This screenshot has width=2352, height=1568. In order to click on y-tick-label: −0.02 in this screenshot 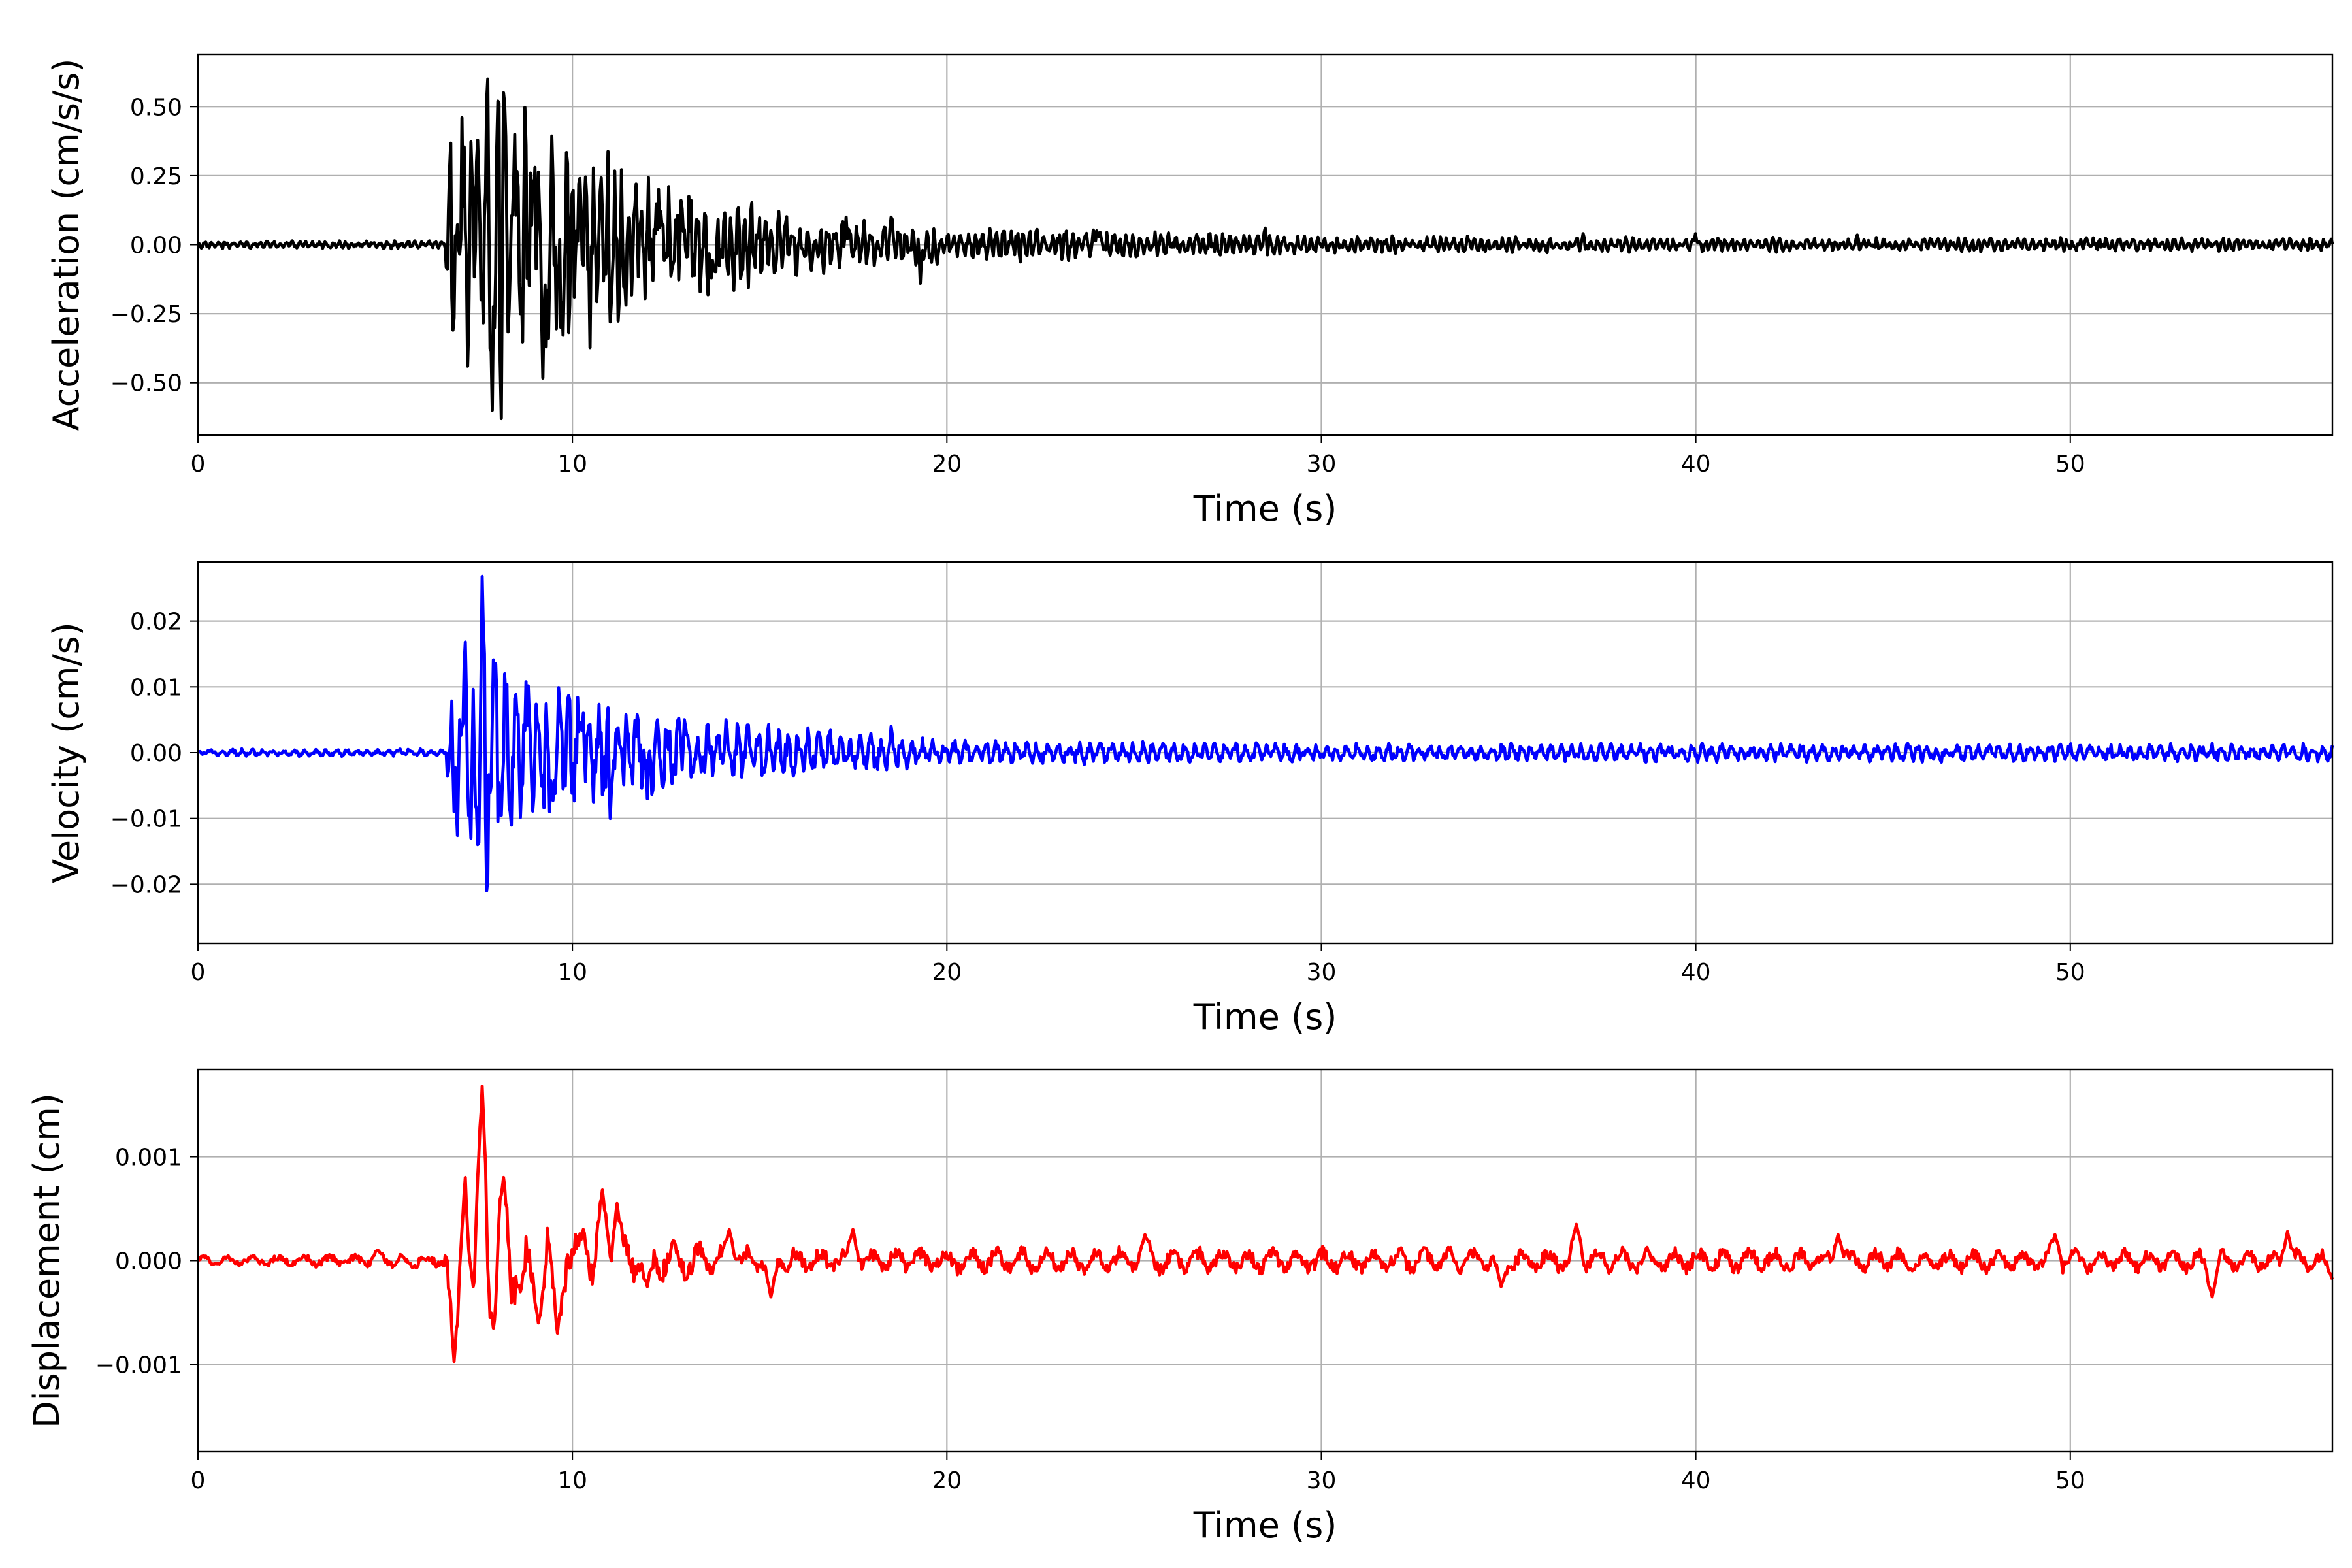, I will do `click(146, 885)`.